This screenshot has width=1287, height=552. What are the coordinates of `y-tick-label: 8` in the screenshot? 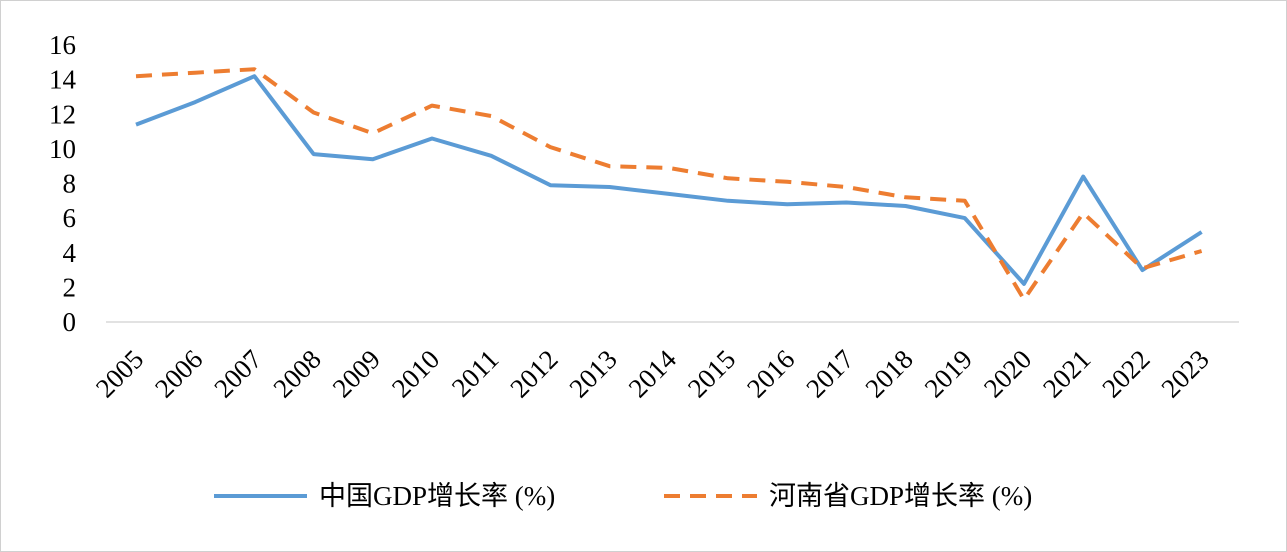 It's located at (70, 184).